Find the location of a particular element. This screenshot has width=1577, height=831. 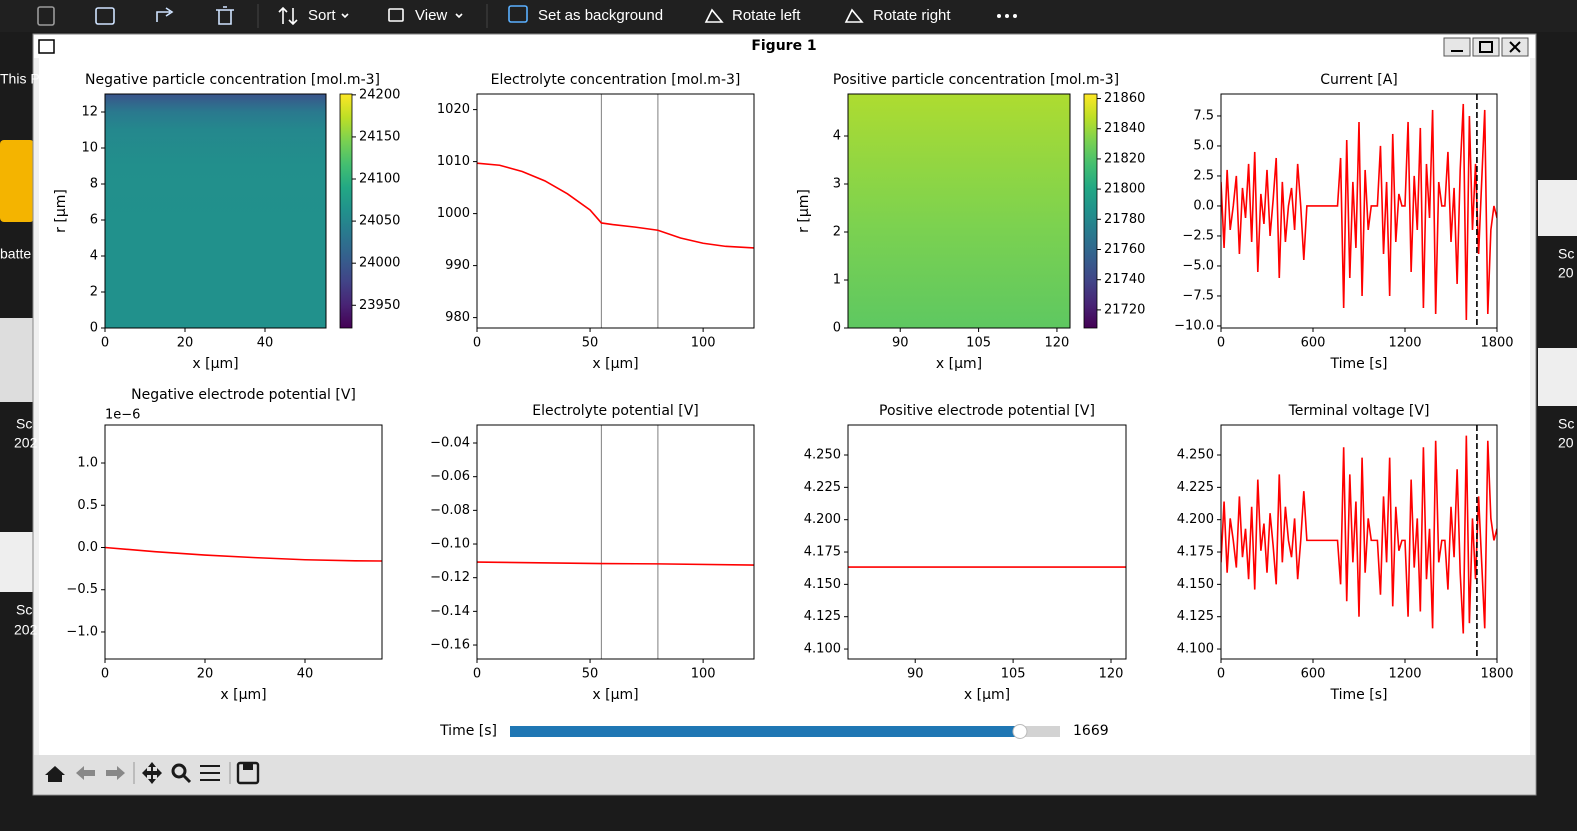

toolbar-rotate-left: Rotate left is located at coordinates (766, 15).